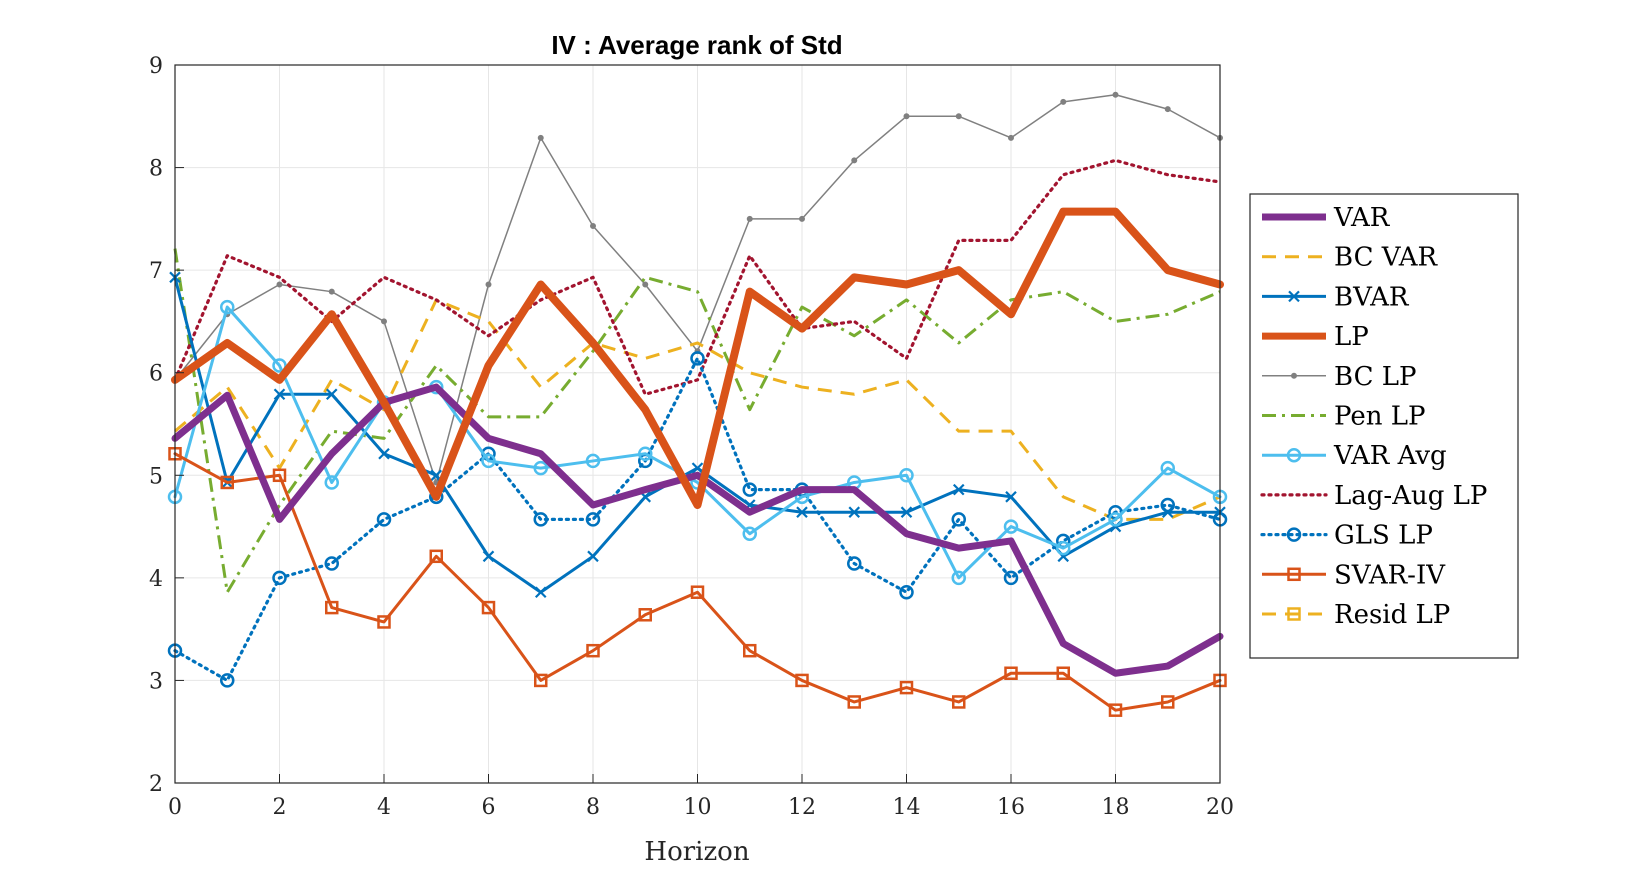 This screenshot has width=1633, height=875. I want to click on chart-title: IV : Average rank of Std, so click(696, 45).